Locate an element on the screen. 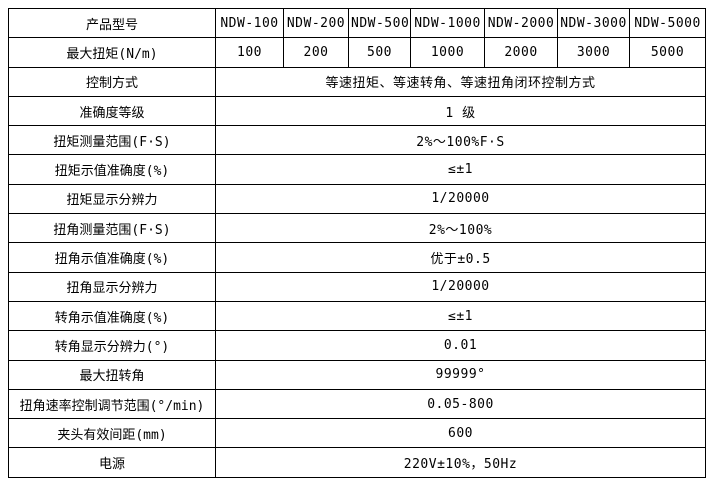 This screenshot has height=494, width=713. spec-label-cell: 准确度等级 is located at coordinates (112, 111).